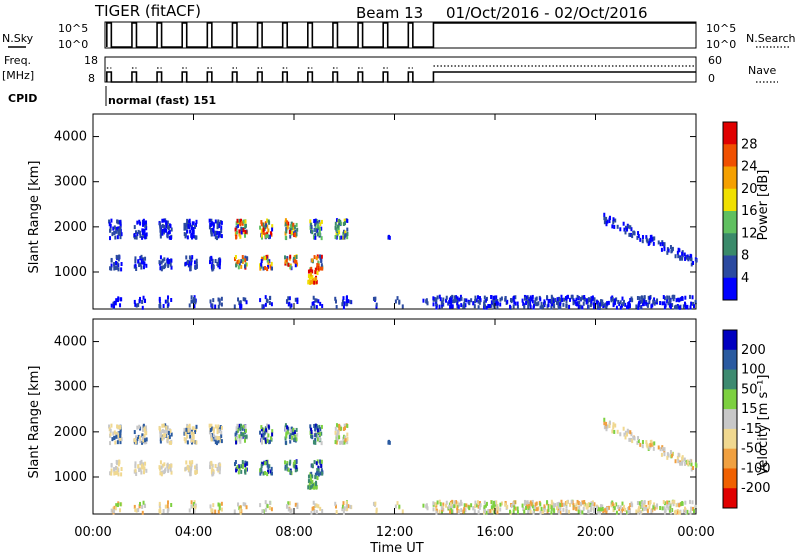 The width and height of the screenshot is (800, 554). I want to click on radar-title: TIGER (fitACF), so click(147, 11).